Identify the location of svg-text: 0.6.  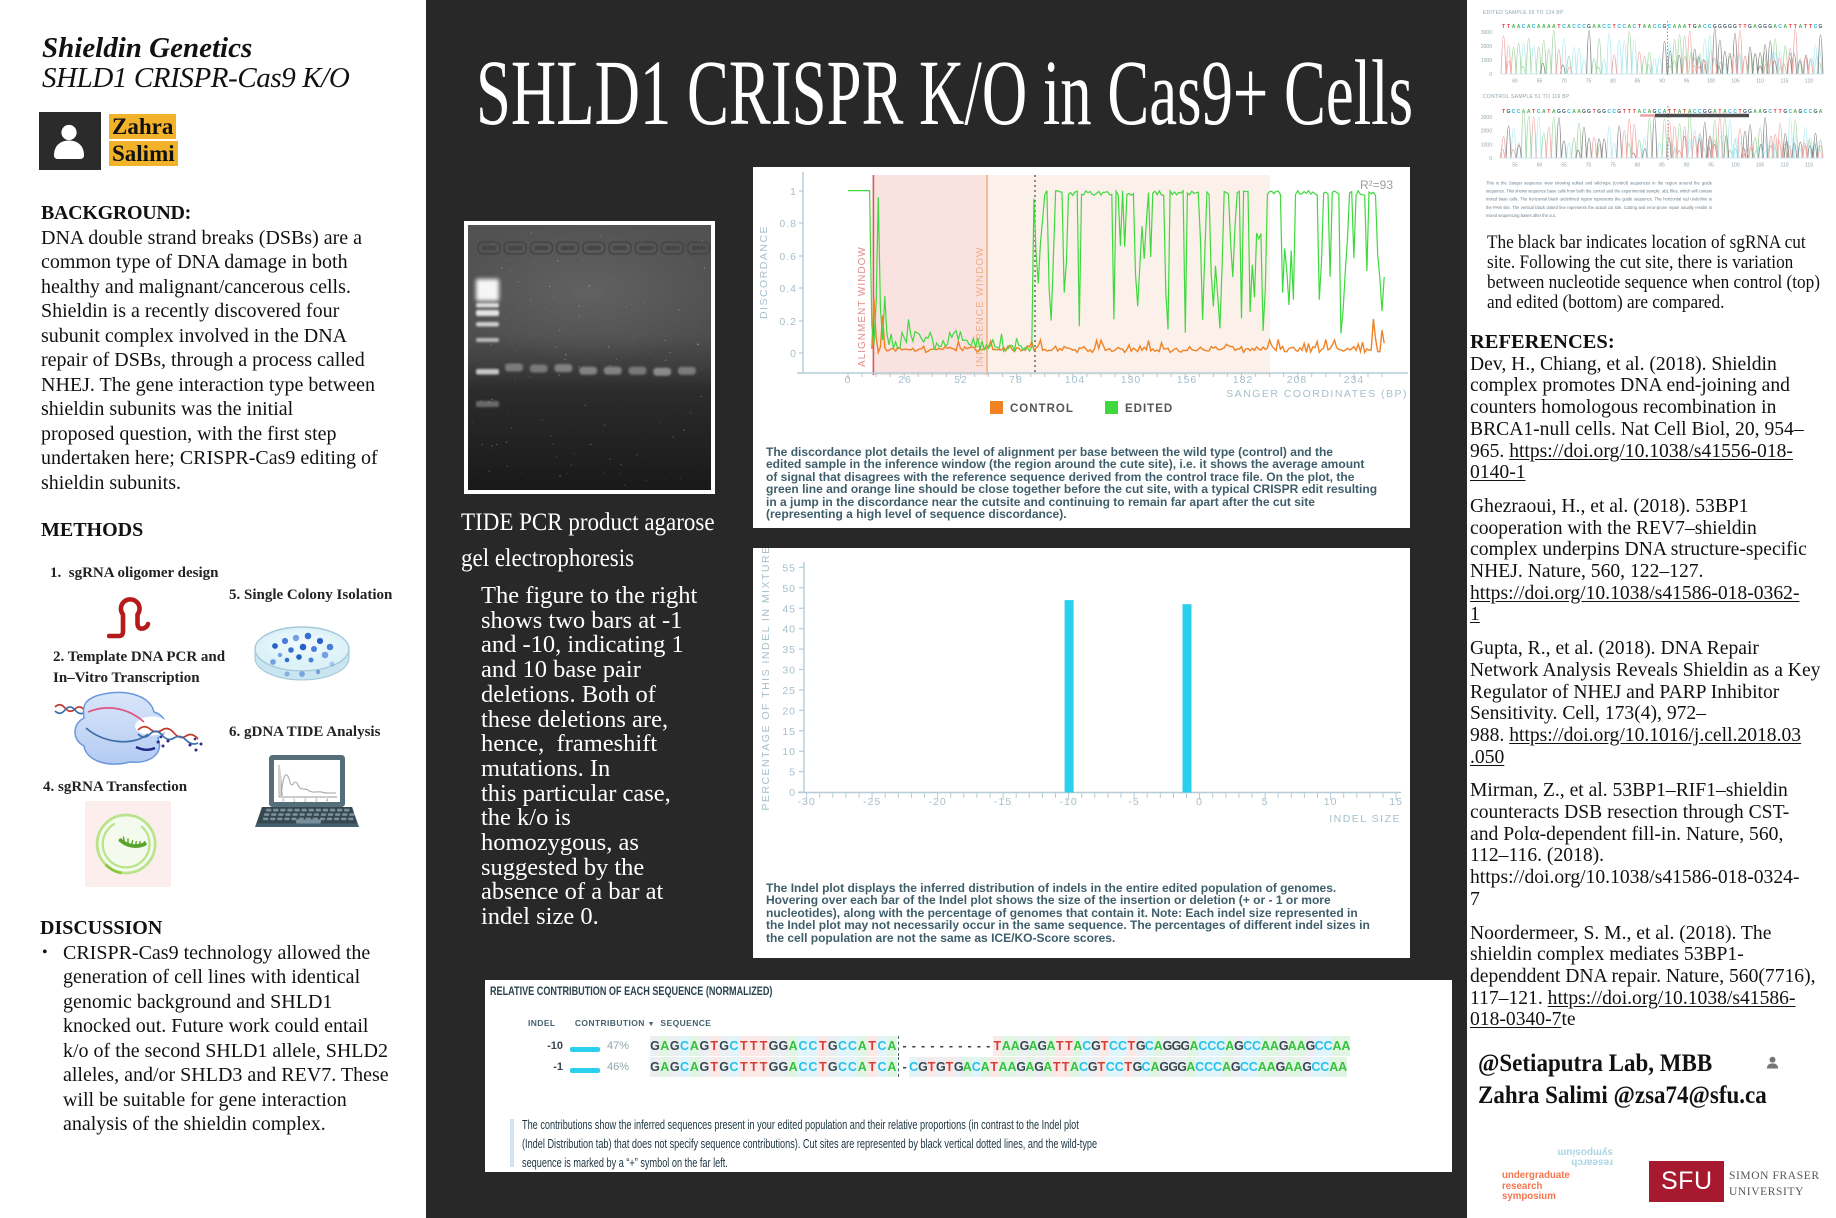
(788, 257).